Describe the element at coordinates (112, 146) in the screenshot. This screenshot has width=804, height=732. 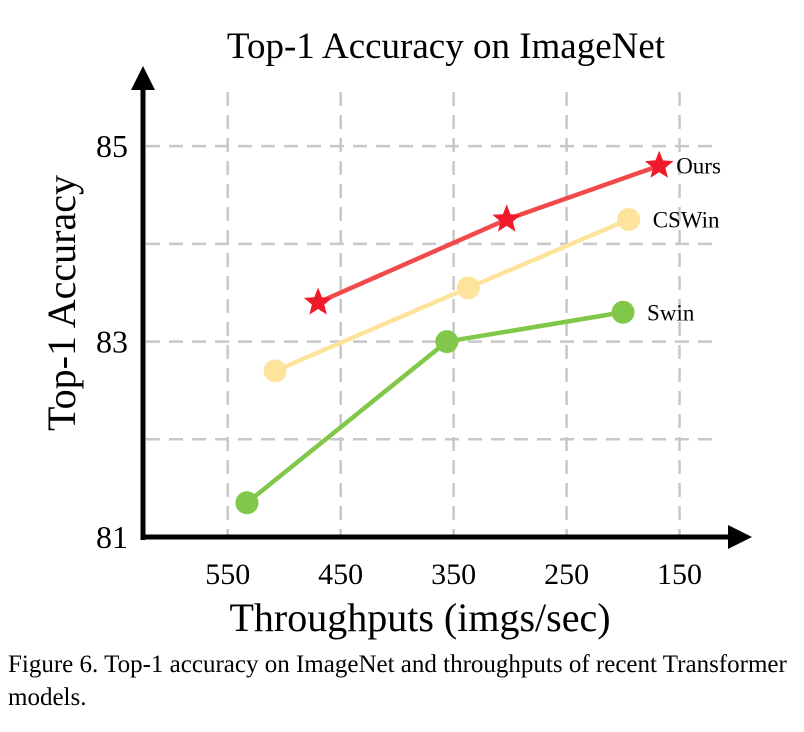
I see `y-tick-label-2: 85` at that location.